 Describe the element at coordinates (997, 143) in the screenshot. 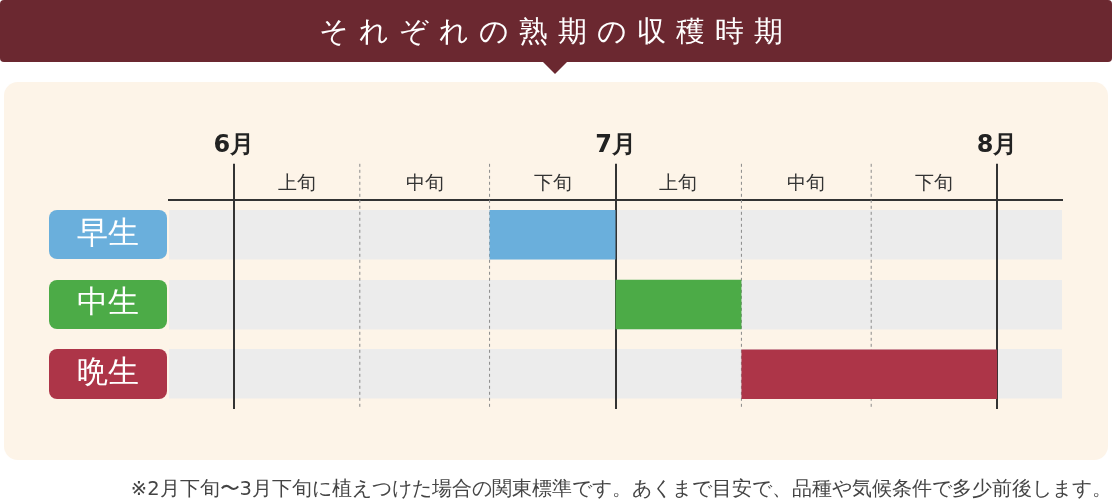

I see `x-tick-label: 8月` at that location.